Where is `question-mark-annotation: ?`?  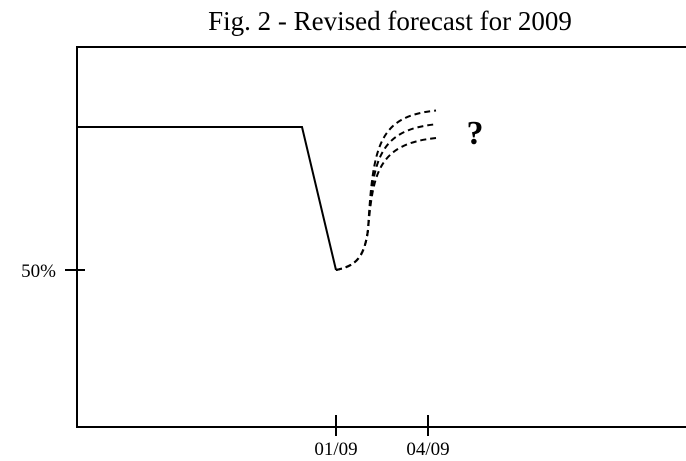
question-mark-annotation: ? is located at coordinates (475, 133).